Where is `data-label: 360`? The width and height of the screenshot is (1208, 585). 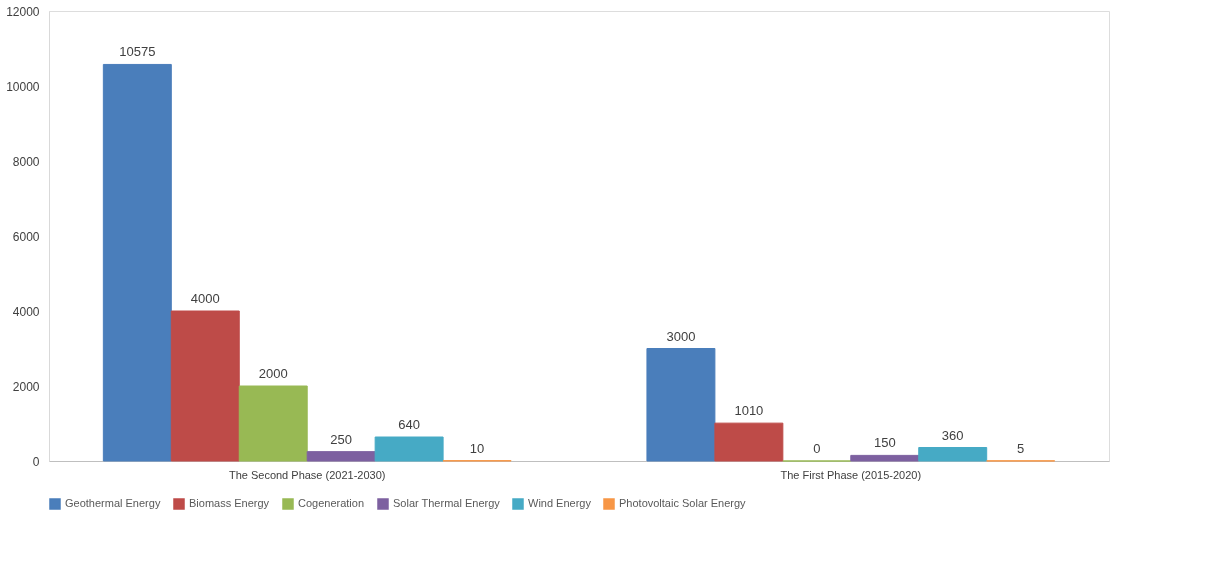 data-label: 360 is located at coordinates (952, 435).